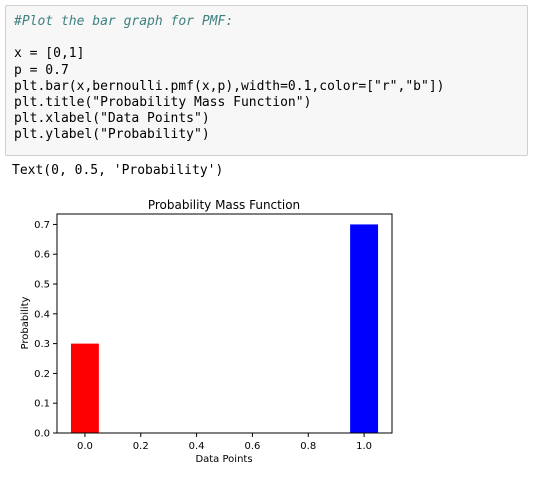  Describe the element at coordinates (224, 205) in the screenshot. I see `chart-title: Probability Mass Function` at that location.